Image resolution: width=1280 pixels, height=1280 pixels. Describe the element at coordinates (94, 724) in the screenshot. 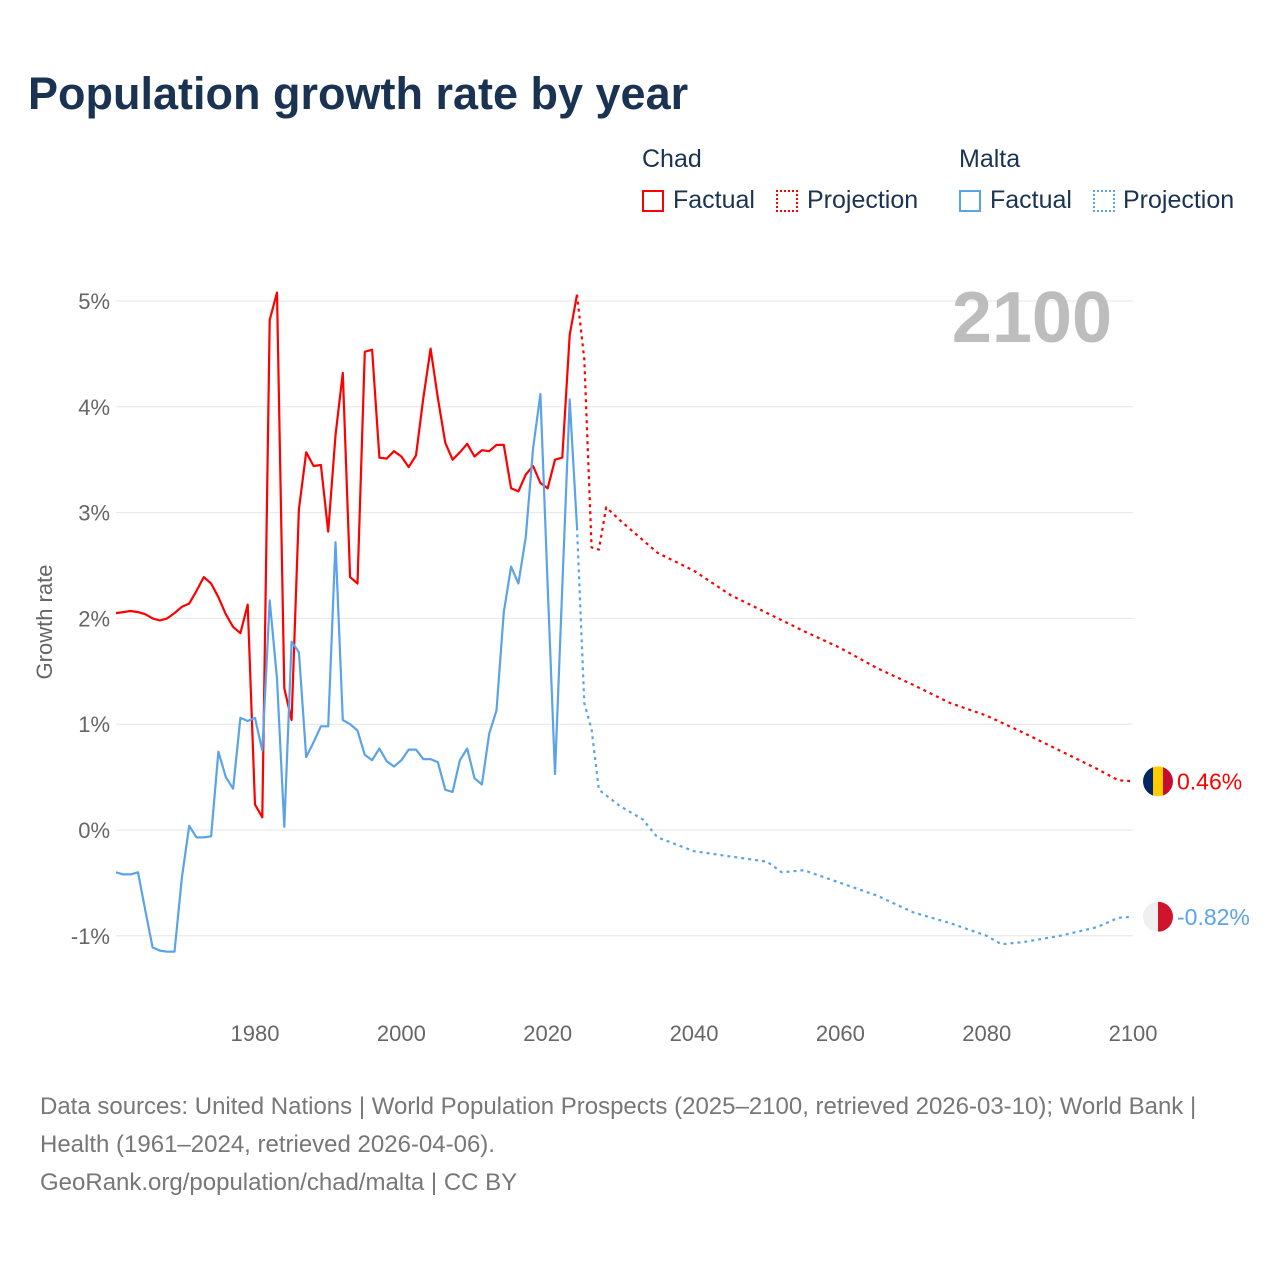

I see `y-tick-label: 1%` at that location.